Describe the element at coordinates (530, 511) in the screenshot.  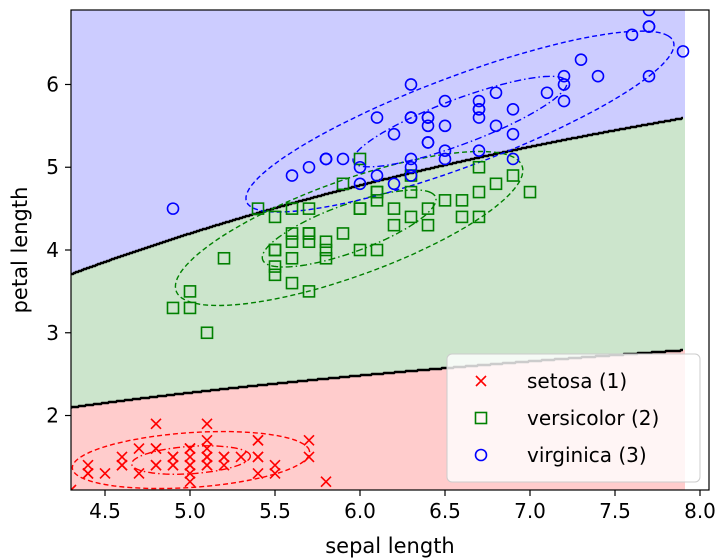
I see `x-tick-label: 7.0` at that location.